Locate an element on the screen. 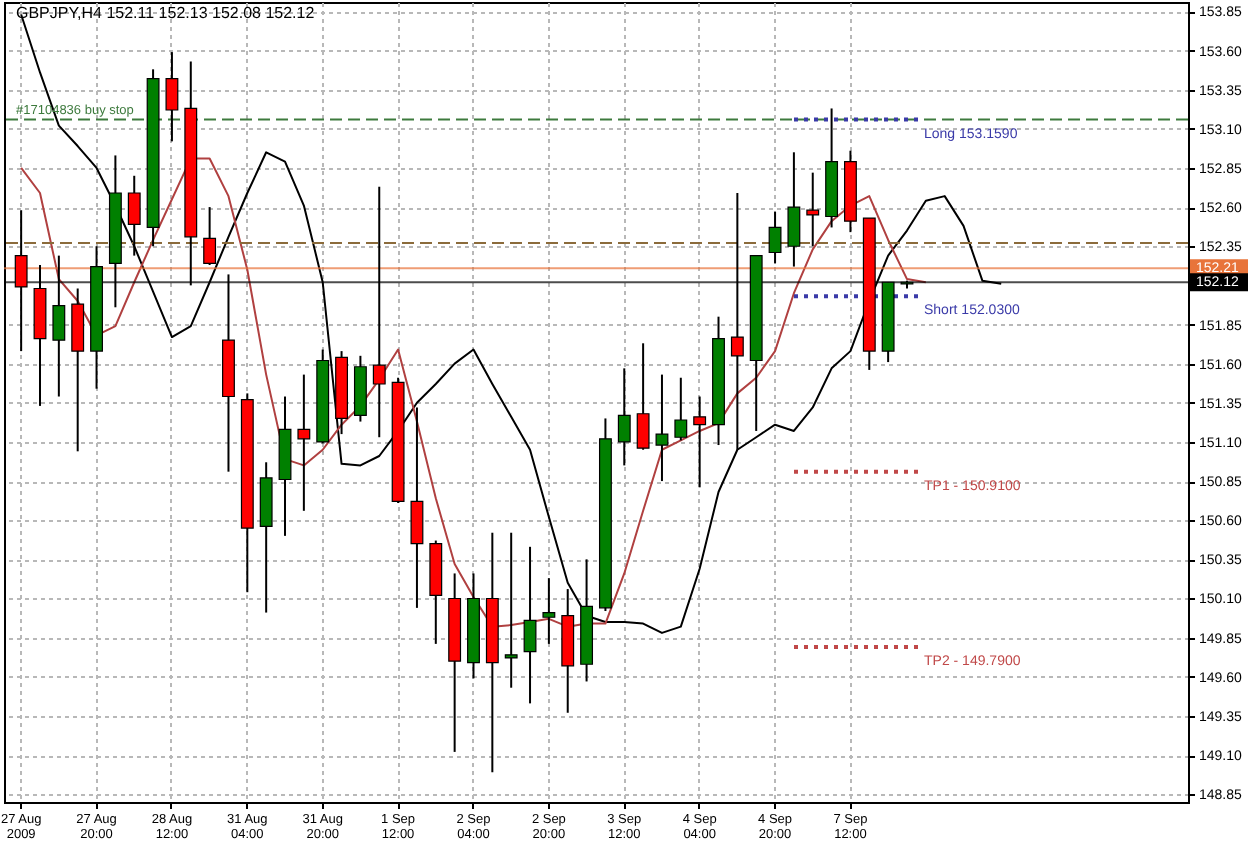 The image size is (1250, 862). chart-title: GBPJPY,H4 152.11 152.13 152.08 152.12 is located at coordinates (166, 13).